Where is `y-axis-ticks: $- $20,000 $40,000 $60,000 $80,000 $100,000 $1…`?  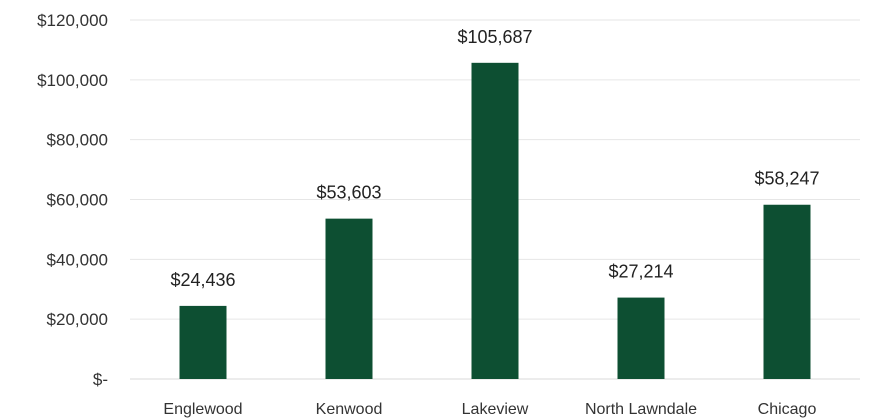 y-axis-ticks: $- $20,000 $40,000 $60,000 $80,000 $100,000 $1… is located at coordinates (72, 200).